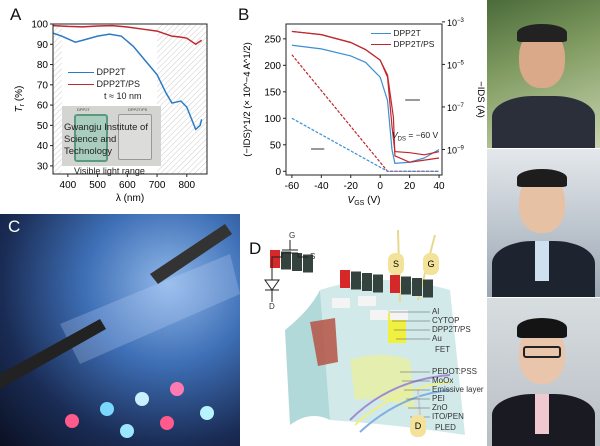 This screenshot has width=600, height=446. What do you see at coordinates (97, 185) in the screenshot?
I see `x-tick-label: 500` at bounding box center [97, 185].